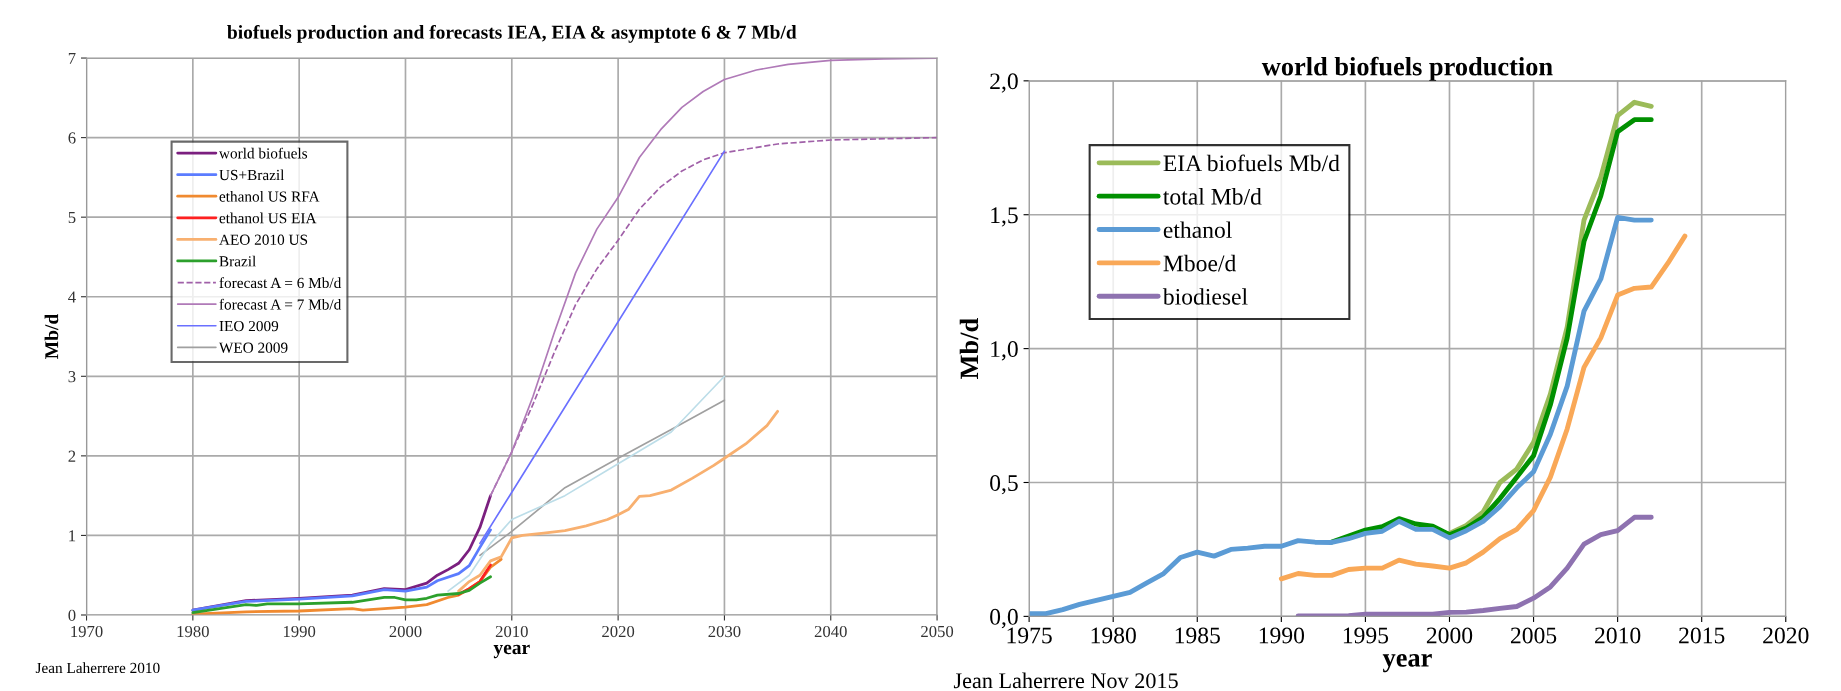 The width and height of the screenshot is (1841, 691). What do you see at coordinates (512, 33) in the screenshot?
I see `chart-title: biofuels production and forecasts IEA, EIA & asymptote 6 & 7 Mb/d` at bounding box center [512, 33].